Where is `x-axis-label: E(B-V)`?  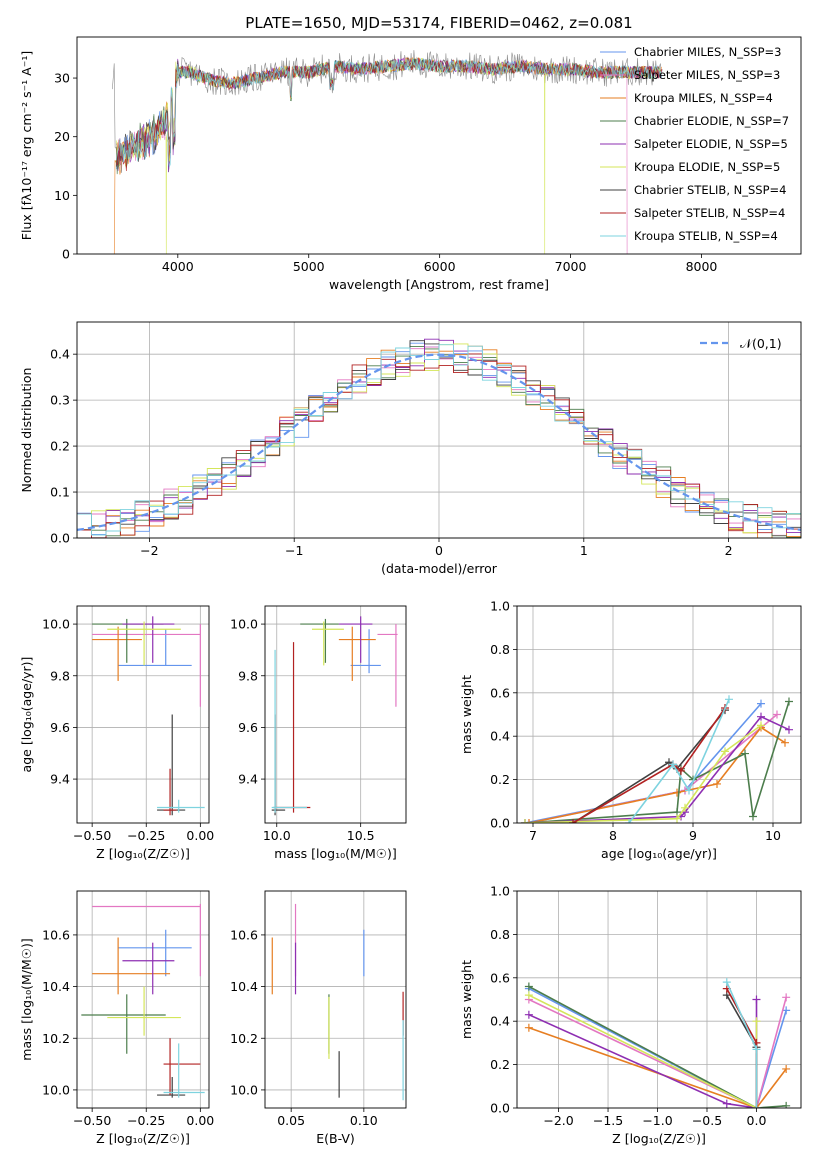 x-axis-label: E(B-V) is located at coordinates (335, 1138).